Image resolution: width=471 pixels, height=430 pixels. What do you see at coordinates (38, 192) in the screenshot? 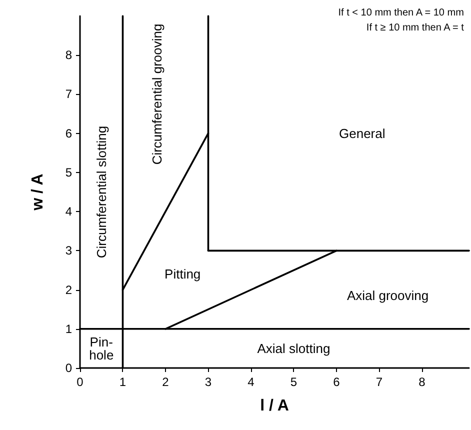
I see `y-axis-title: w / A` at bounding box center [38, 192].